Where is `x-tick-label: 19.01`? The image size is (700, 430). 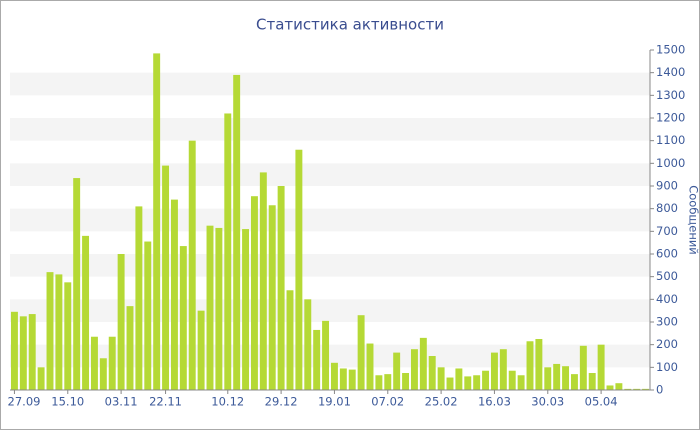
x-tick-label: 19.01 is located at coordinates (334, 402).